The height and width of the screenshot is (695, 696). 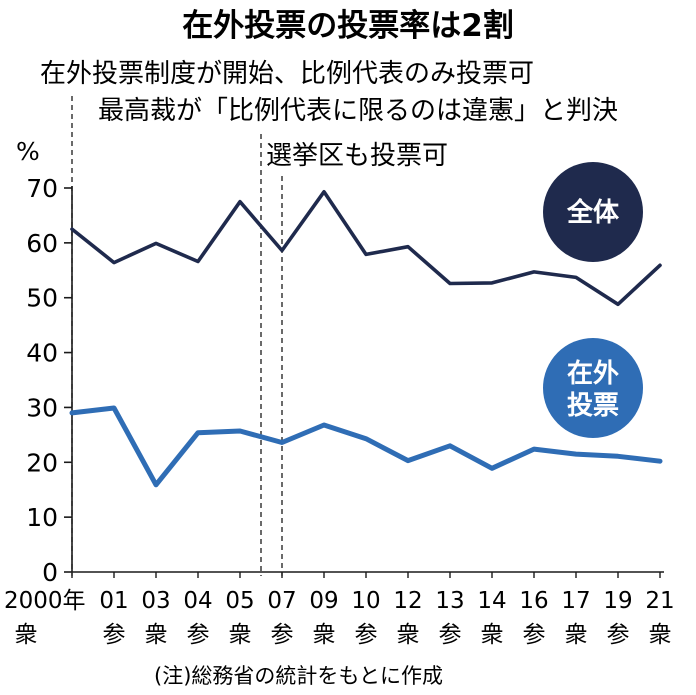 I want to click on x-tick-year: 12, so click(x=407, y=601).